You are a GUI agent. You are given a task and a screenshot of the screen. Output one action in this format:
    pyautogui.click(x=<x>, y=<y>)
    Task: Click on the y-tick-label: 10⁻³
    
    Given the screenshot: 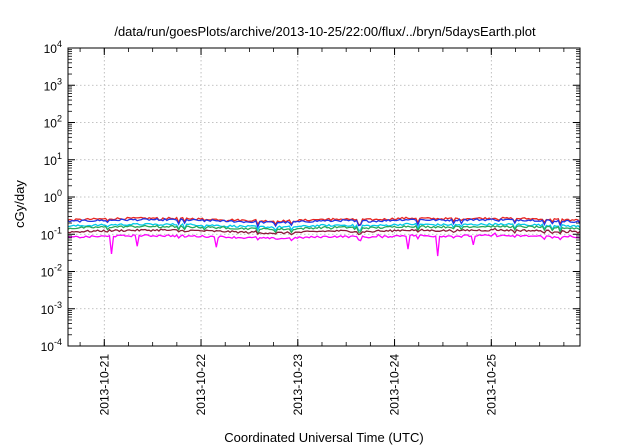 What is the action you would take?
    pyautogui.click(x=51, y=308)
    